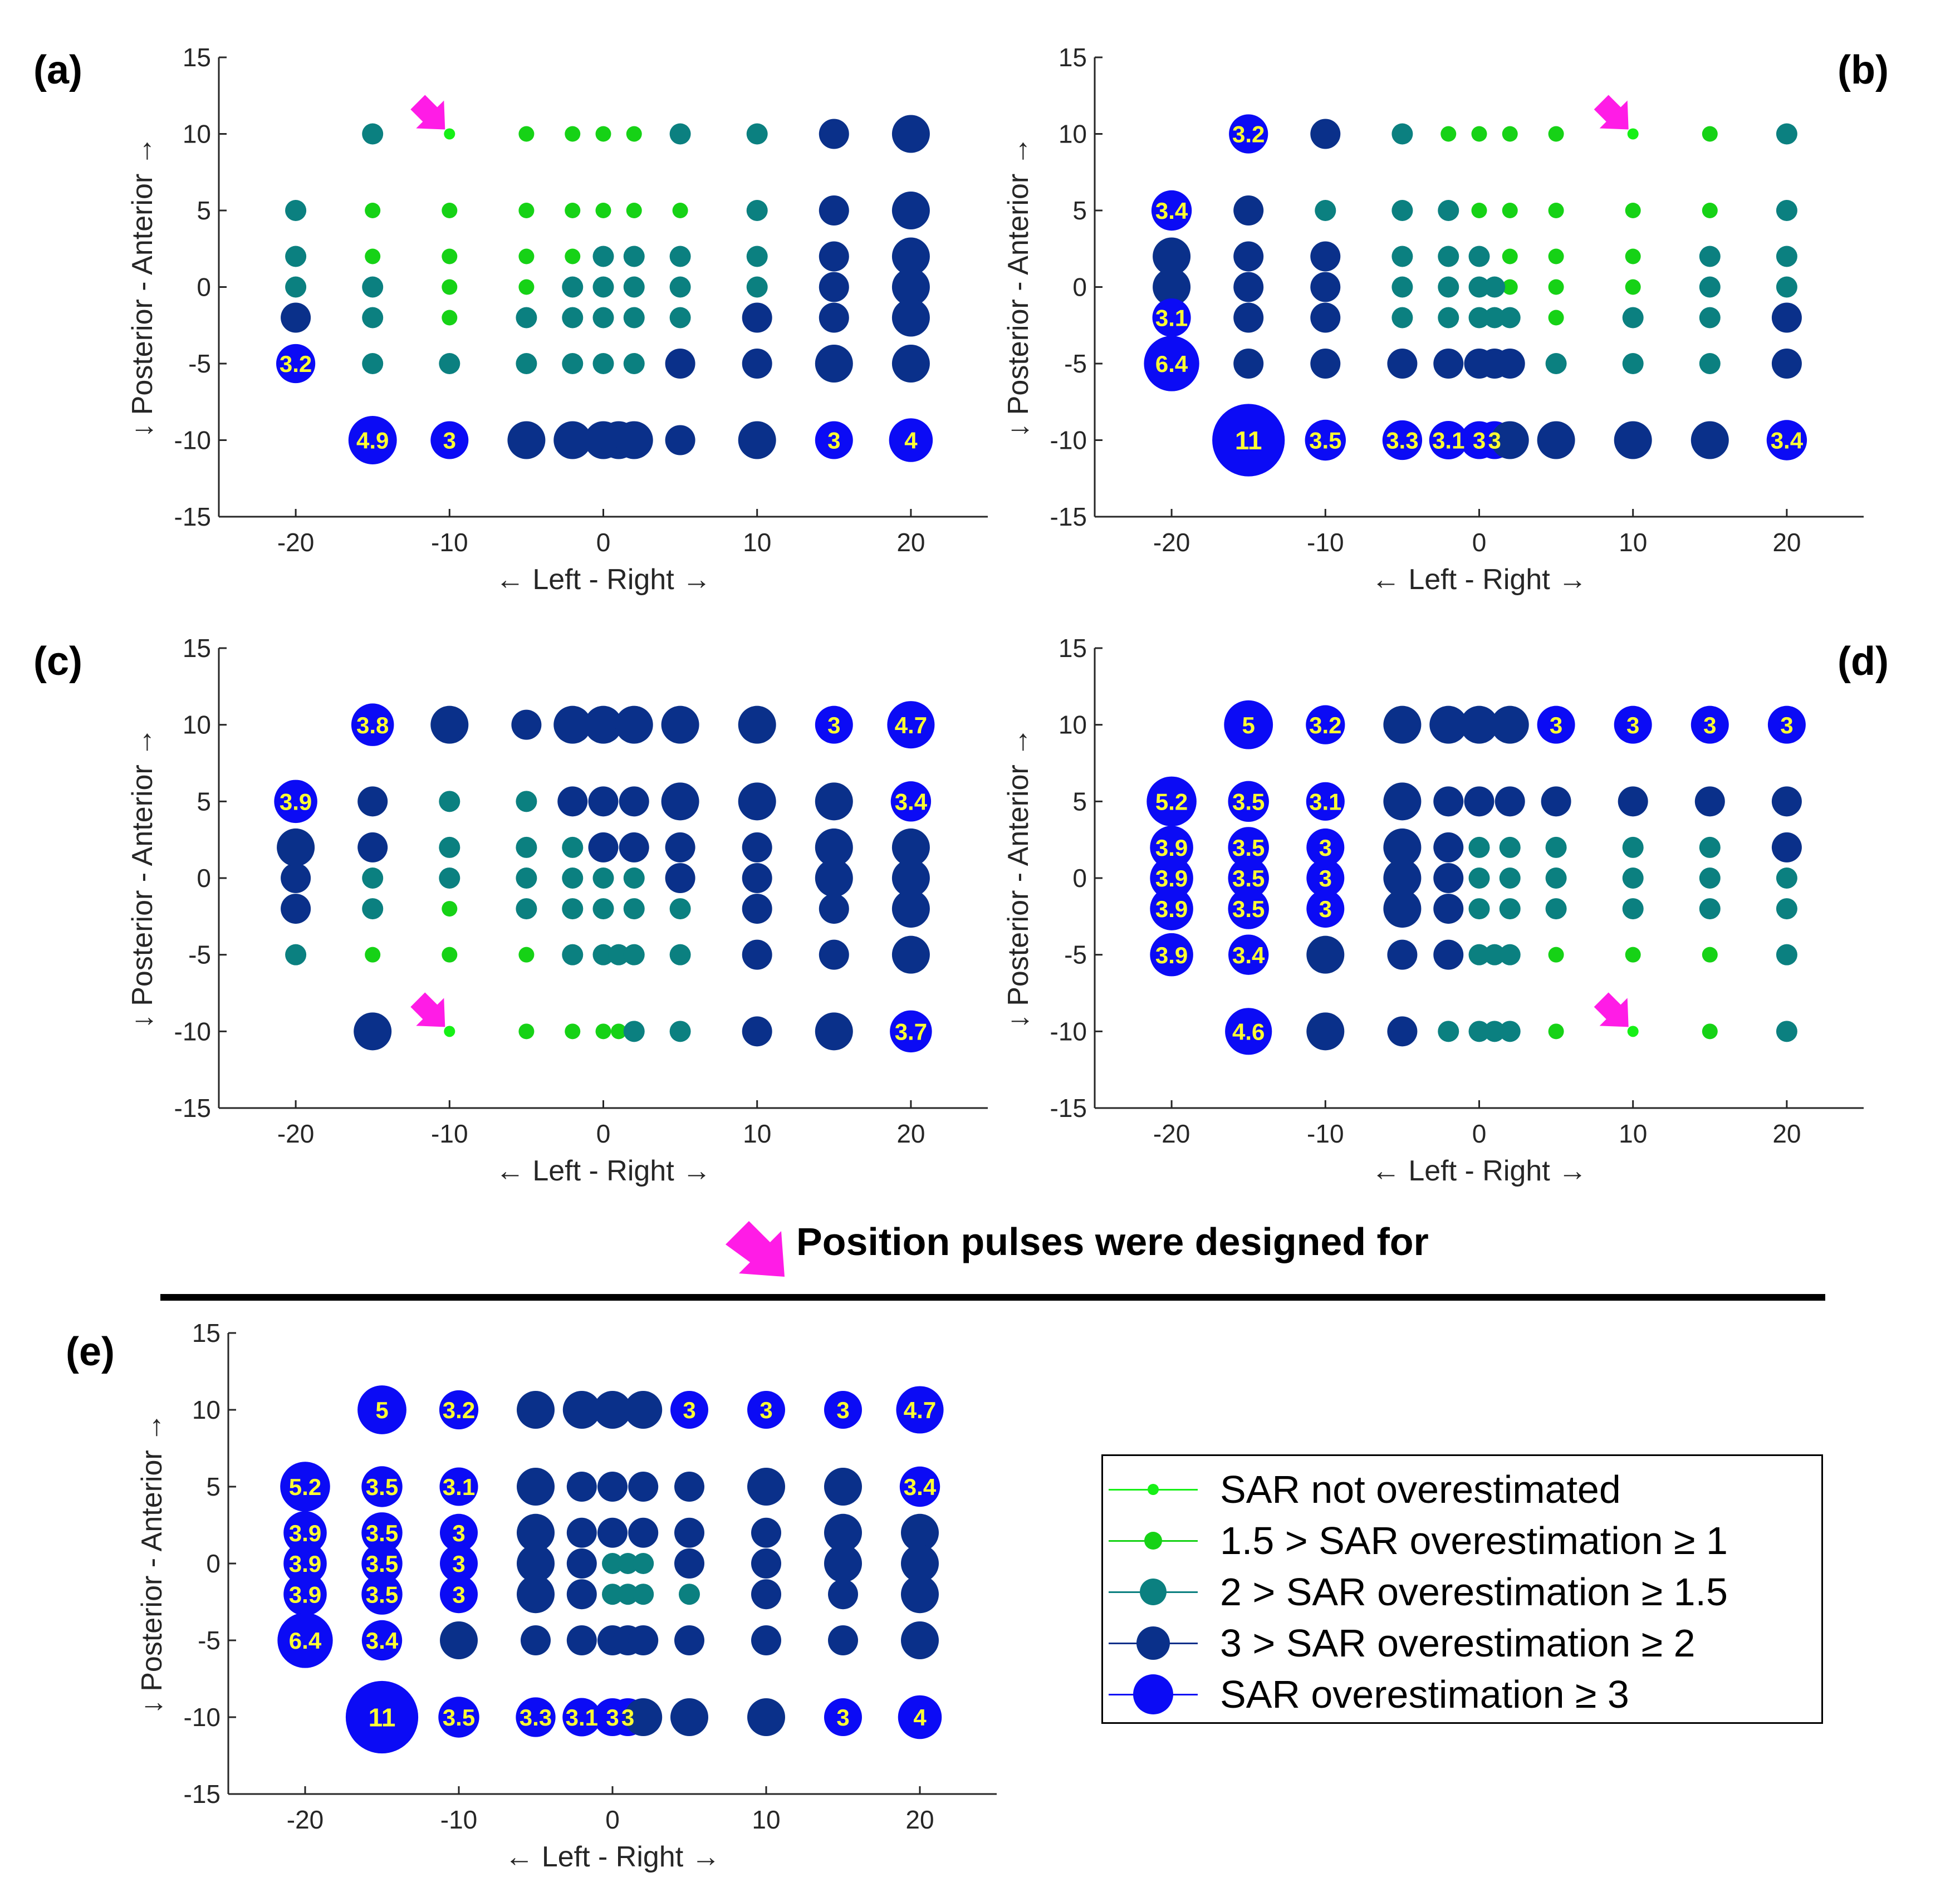 This screenshot has height=1887, width=1960. Describe the element at coordinates (1079, 801) in the screenshot. I see `y-tick-label: 5` at that location.